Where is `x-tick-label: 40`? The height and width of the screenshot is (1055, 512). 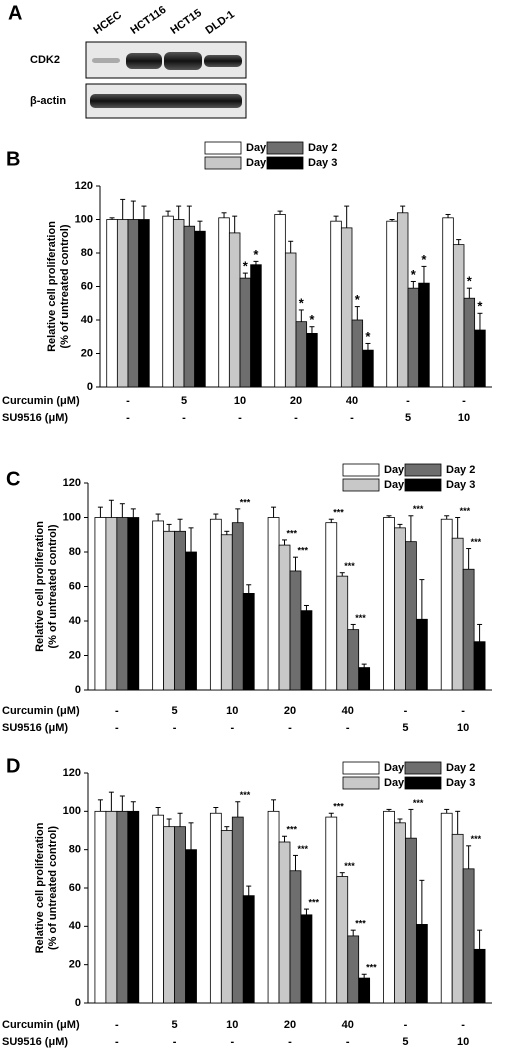
x-tick-label: 40 is located at coordinates (352, 401).